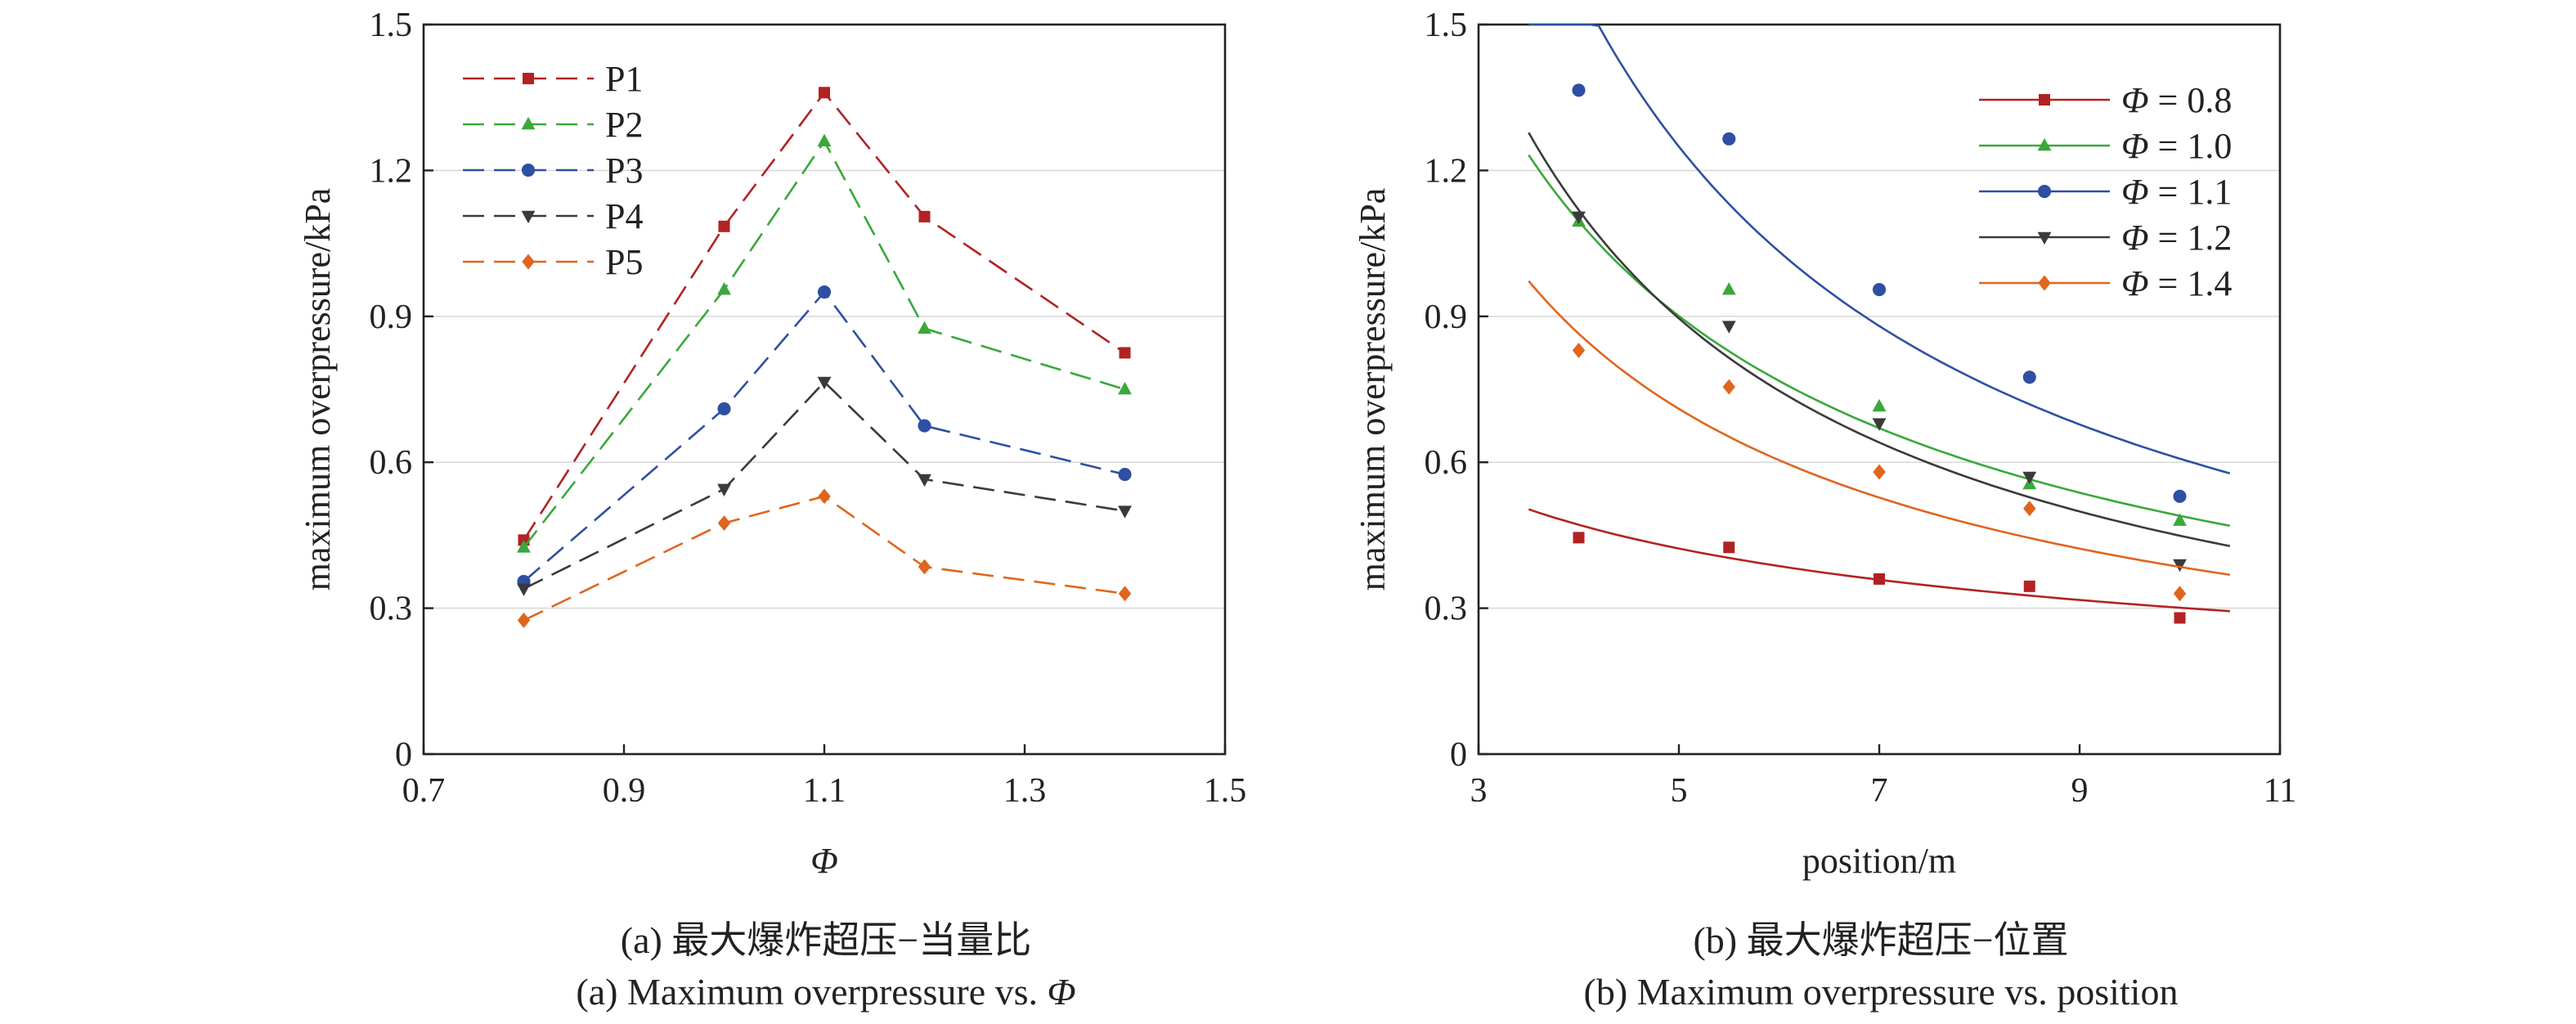 Image resolution: width=2576 pixels, height=1024 pixels. I want to click on x-axis-label: position/m, so click(1879, 861).